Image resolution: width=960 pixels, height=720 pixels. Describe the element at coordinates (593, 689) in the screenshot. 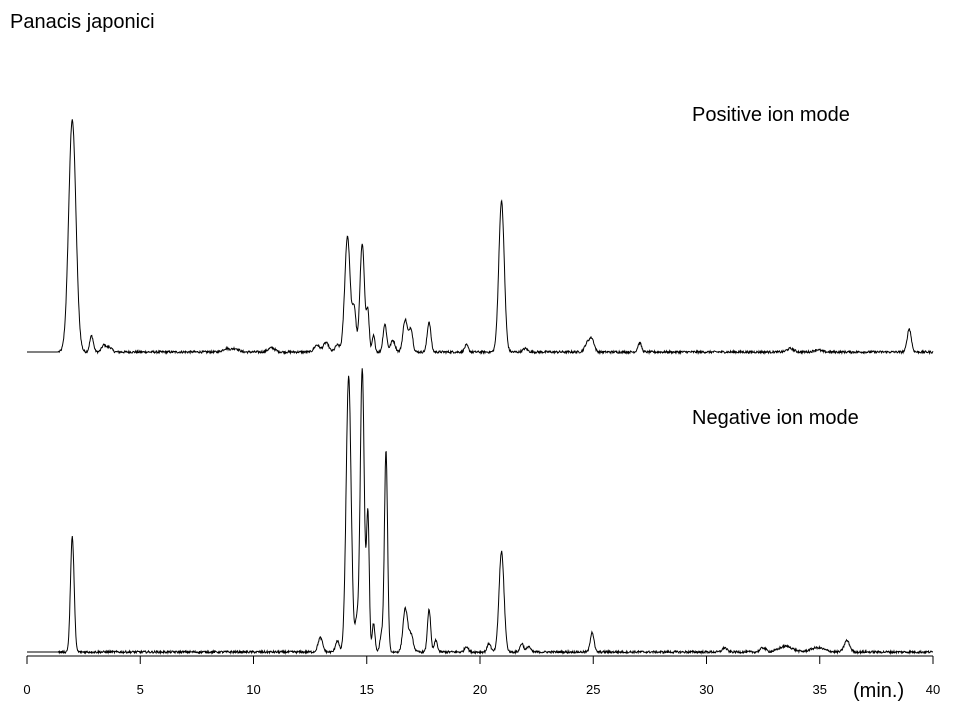

I see `x-tick-label-25: 25` at that location.